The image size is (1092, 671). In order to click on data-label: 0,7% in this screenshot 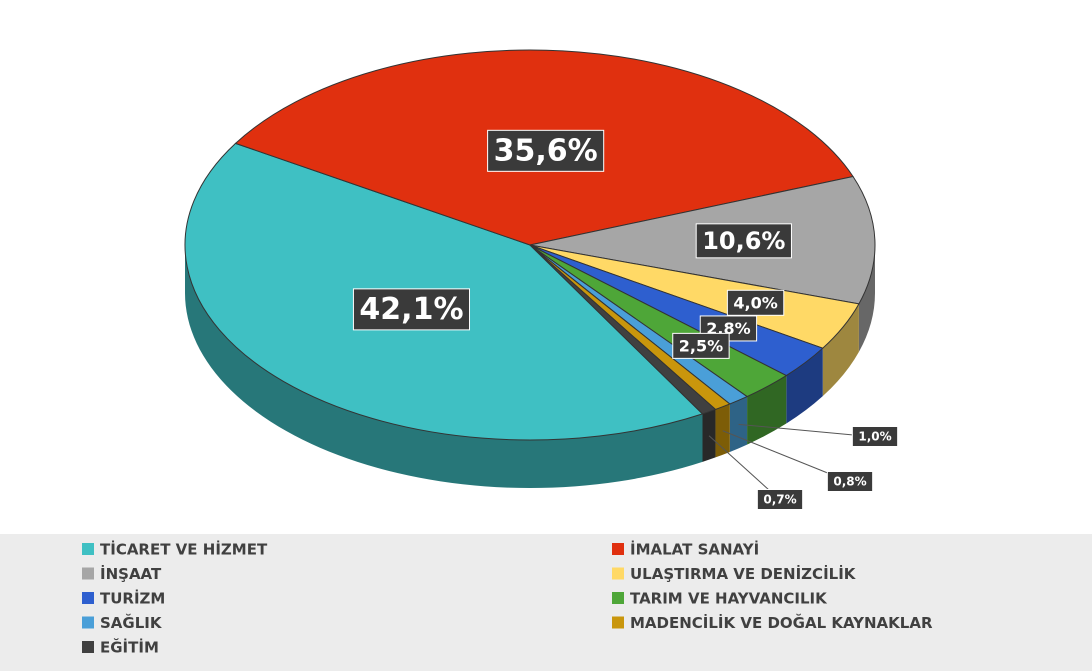, I will do `click(779, 500)`.